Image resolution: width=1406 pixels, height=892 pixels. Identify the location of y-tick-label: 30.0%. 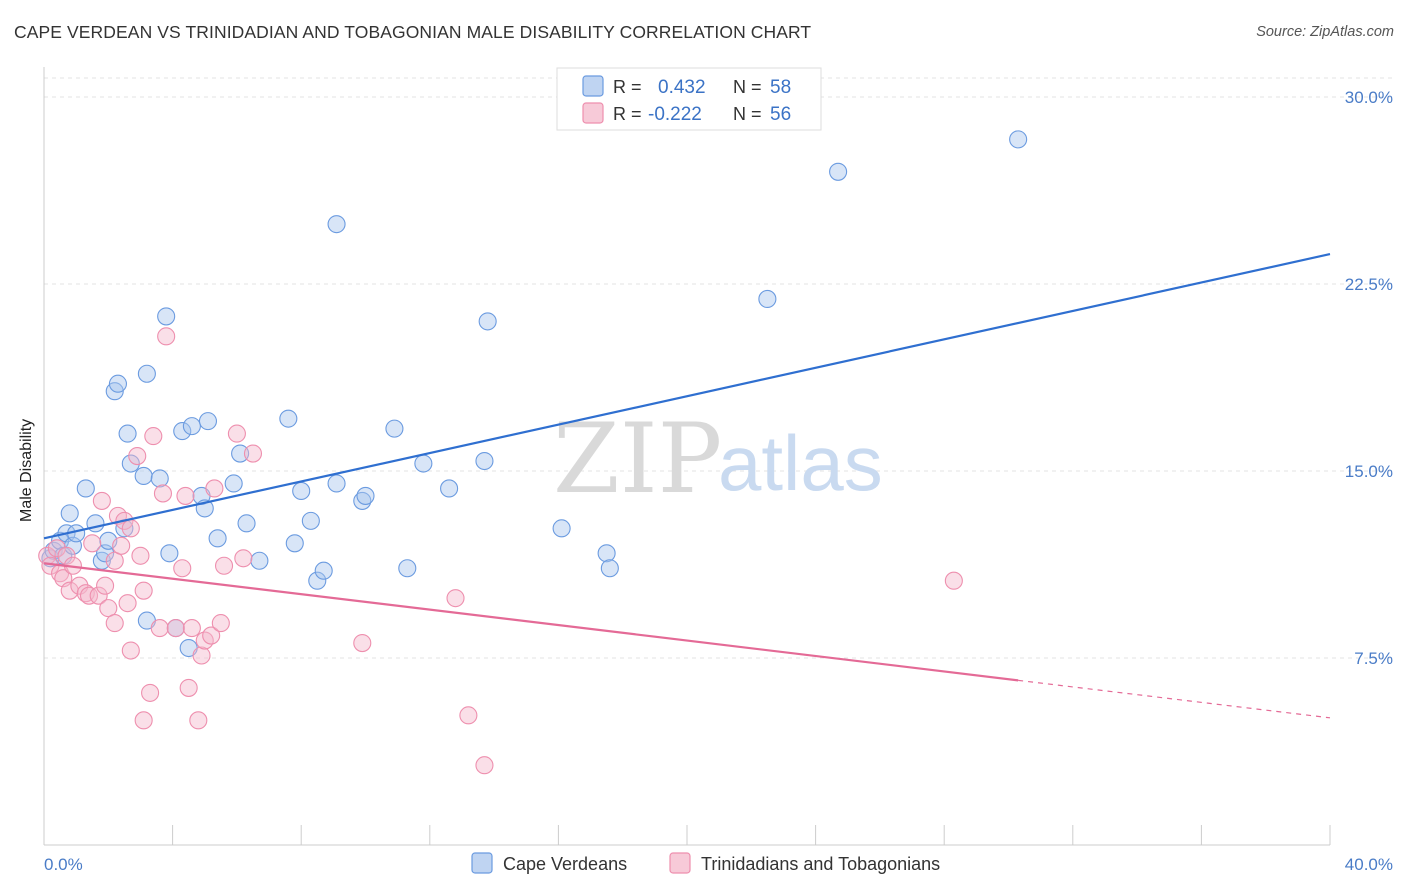
(1369, 97).